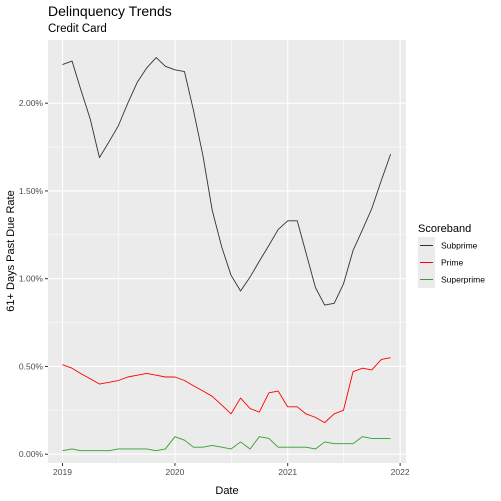 The height and width of the screenshot is (501, 501). I want to click on y-tick-label: 2.00%, so click(31, 103).